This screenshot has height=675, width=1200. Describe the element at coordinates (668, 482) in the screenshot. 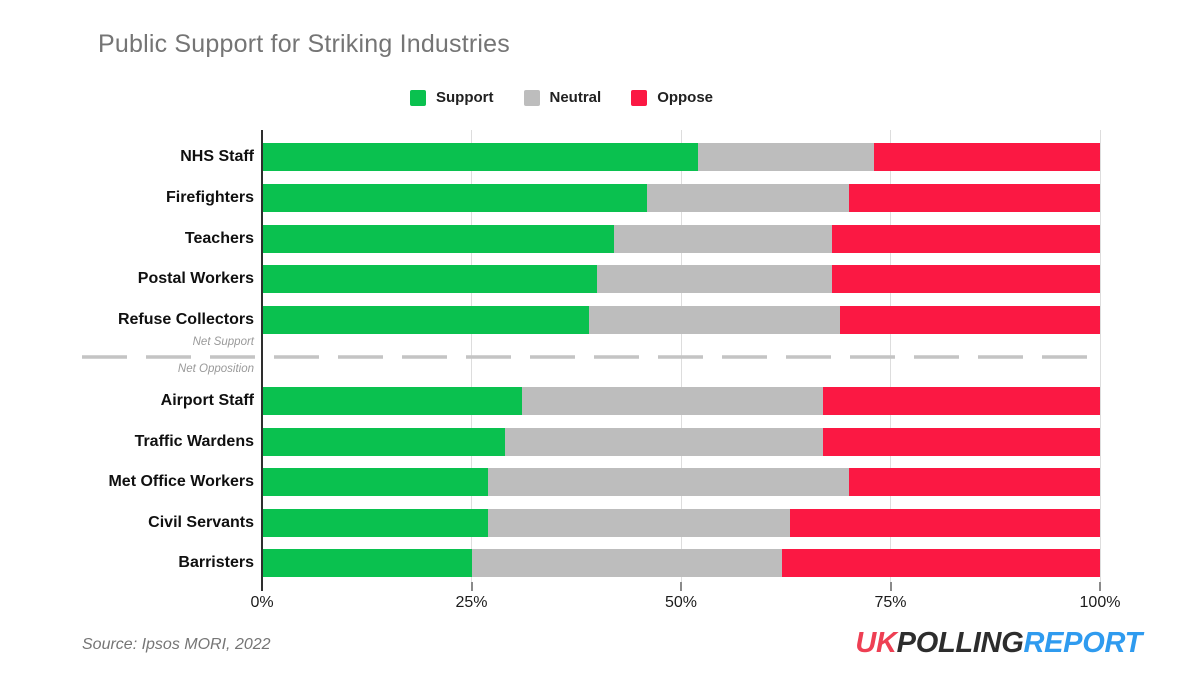

I see `bar-segment-neutral-met-office-workers` at that location.